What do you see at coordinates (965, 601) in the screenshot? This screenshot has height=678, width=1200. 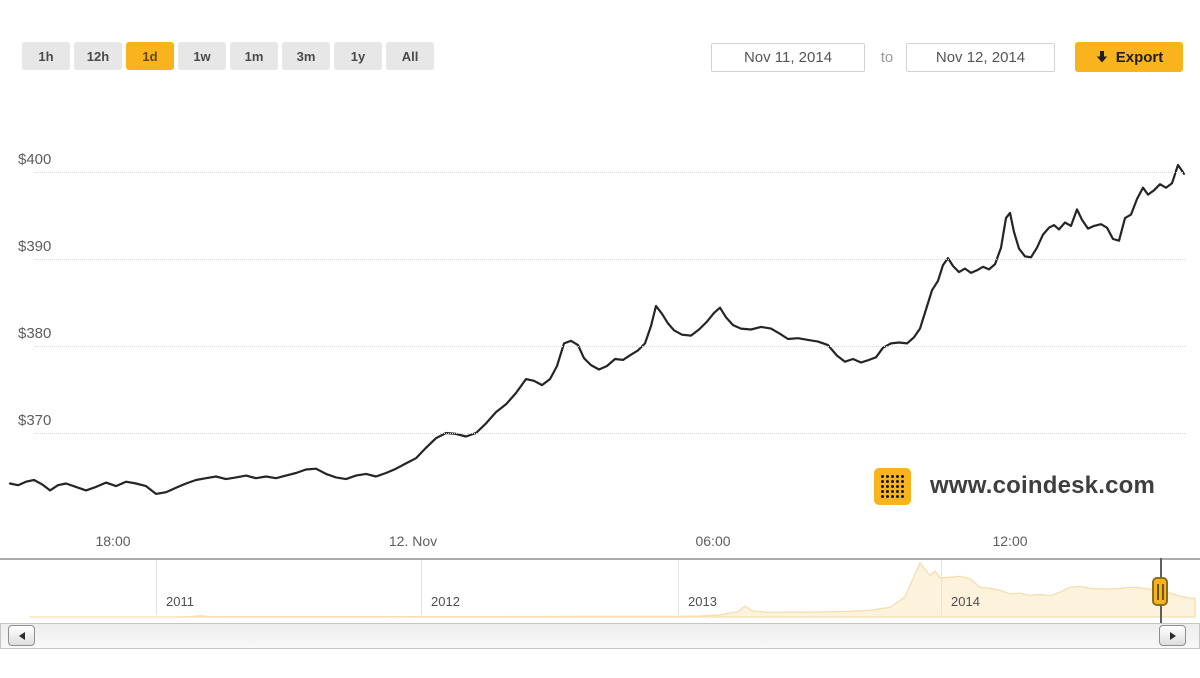 I see `navigator-year-label: 2014` at bounding box center [965, 601].